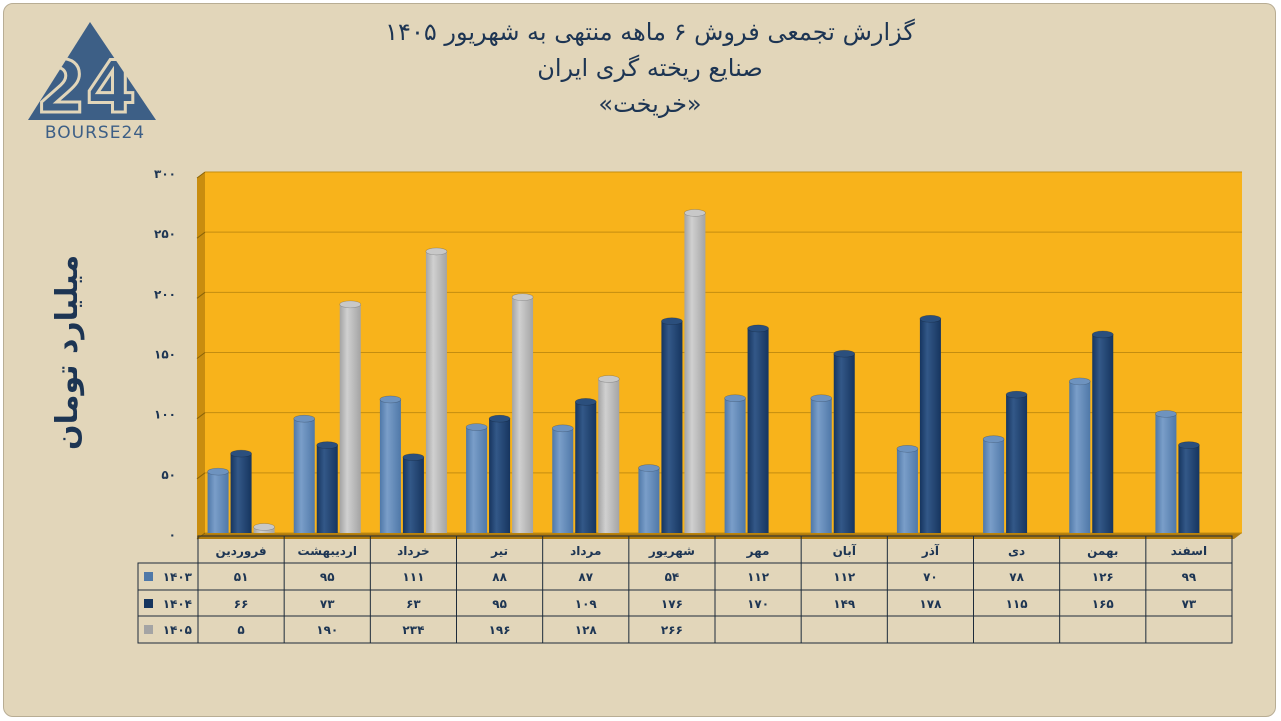  What do you see at coordinates (672, 604) in the screenshot?
I see `data-label: ۱۷۶` at bounding box center [672, 604].